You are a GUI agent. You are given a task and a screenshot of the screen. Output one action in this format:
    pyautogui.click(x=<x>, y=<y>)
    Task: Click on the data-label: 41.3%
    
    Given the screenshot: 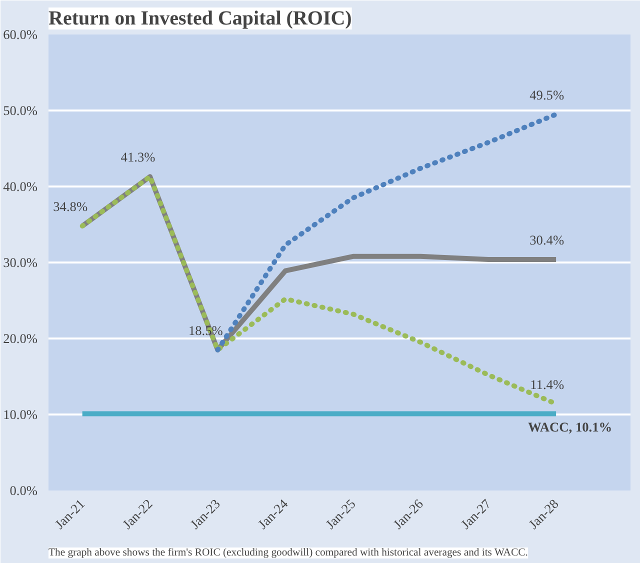 What is the action you would take?
    pyautogui.click(x=138, y=157)
    